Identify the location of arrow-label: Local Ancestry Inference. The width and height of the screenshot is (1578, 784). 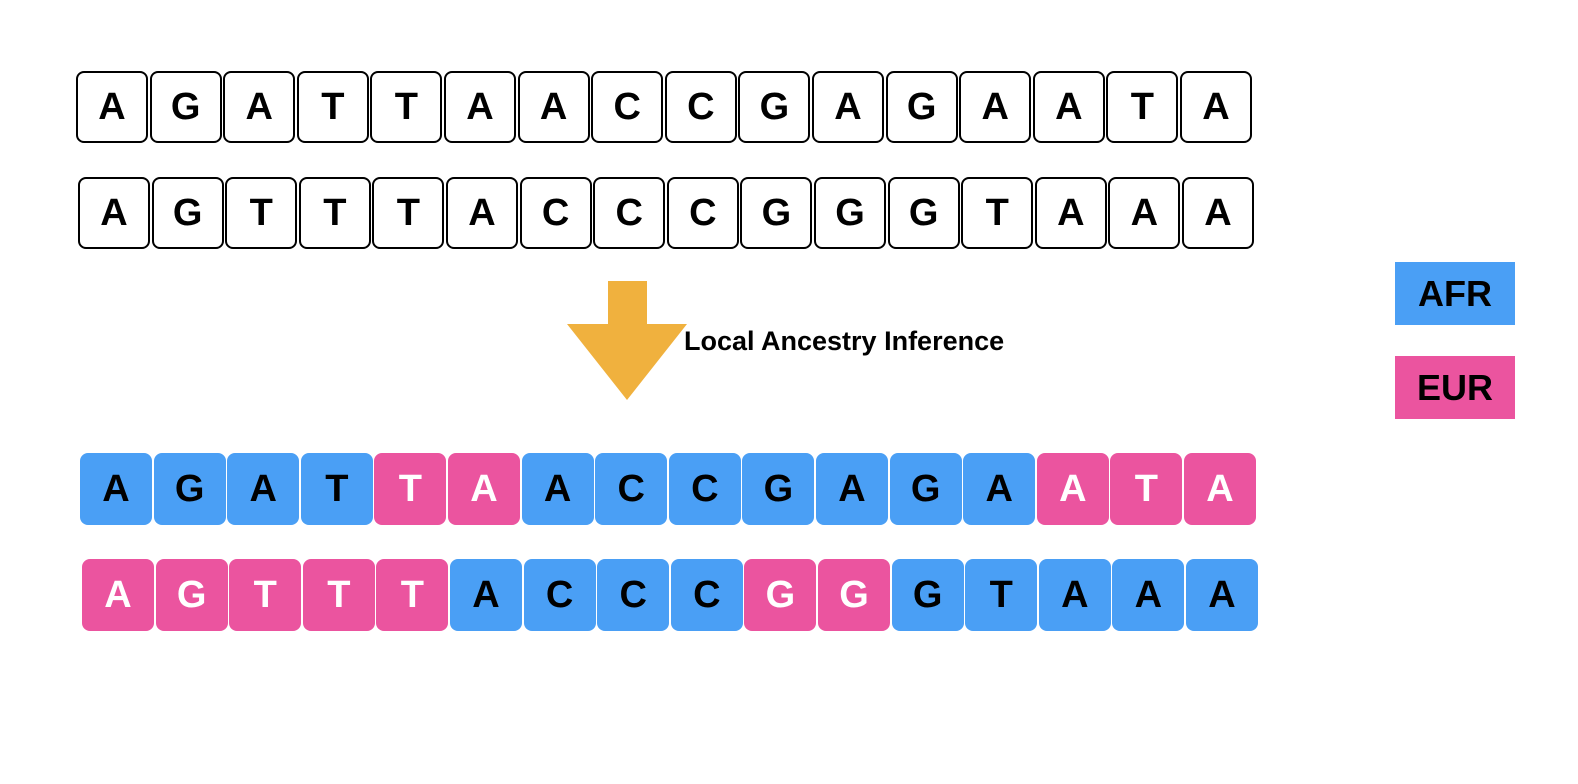
(844, 341).